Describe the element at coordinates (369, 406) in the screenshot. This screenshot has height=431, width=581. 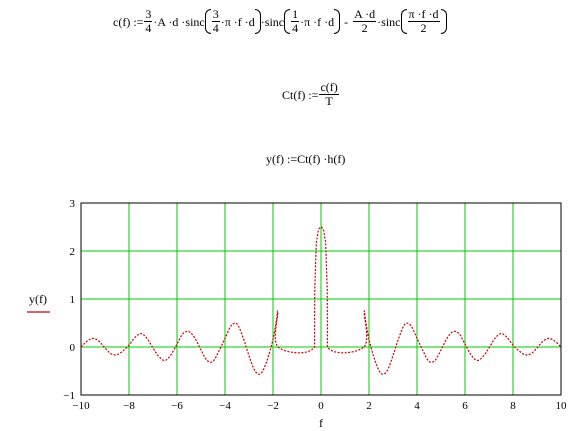
I see `x-tick-label: 2` at that location.